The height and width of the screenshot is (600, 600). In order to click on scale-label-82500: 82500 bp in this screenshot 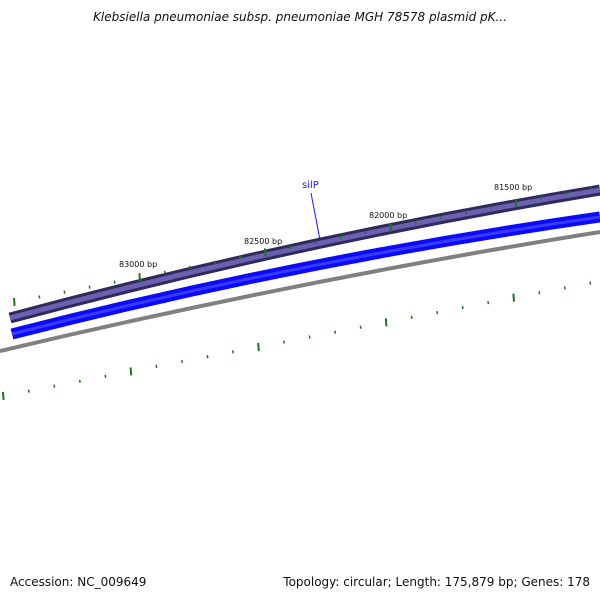, I will do `click(263, 241)`.